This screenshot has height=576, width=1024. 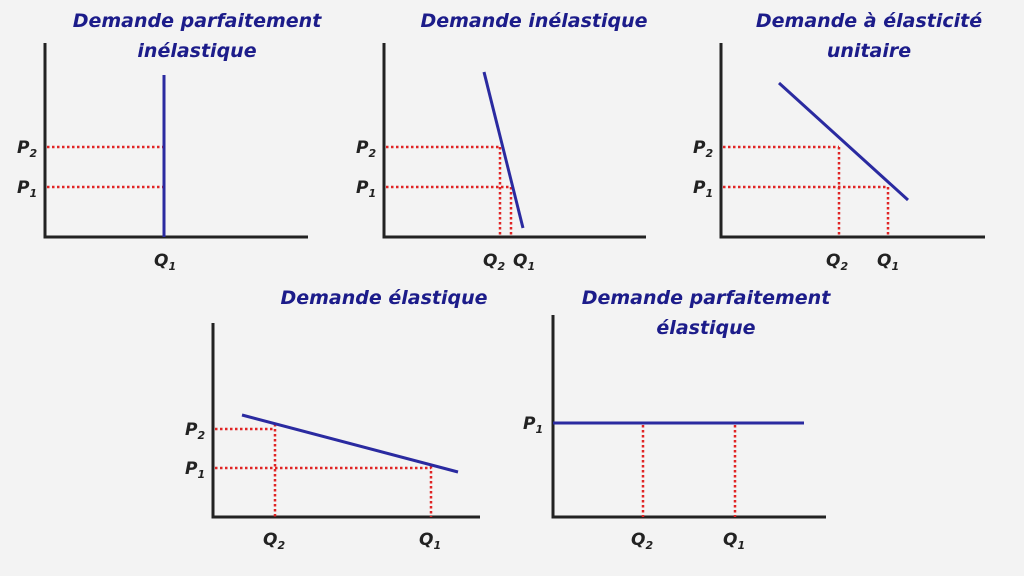 What do you see at coordinates (533, 21) in the screenshot?
I see `panel-title-line1: Demande inélastique` at bounding box center [533, 21].